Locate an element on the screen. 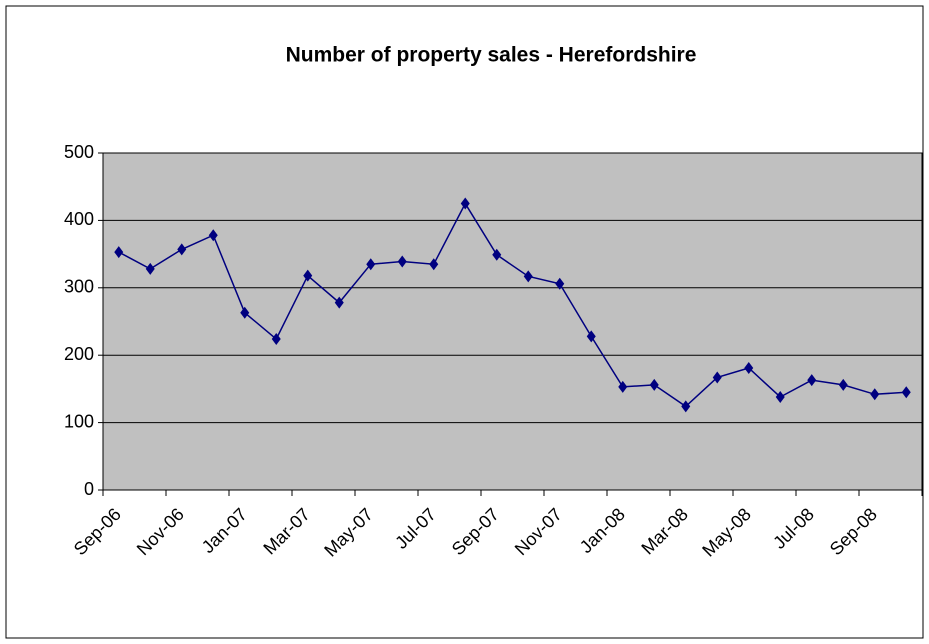 The image size is (929, 644). y-tick-label: 500 is located at coordinates (79, 152).